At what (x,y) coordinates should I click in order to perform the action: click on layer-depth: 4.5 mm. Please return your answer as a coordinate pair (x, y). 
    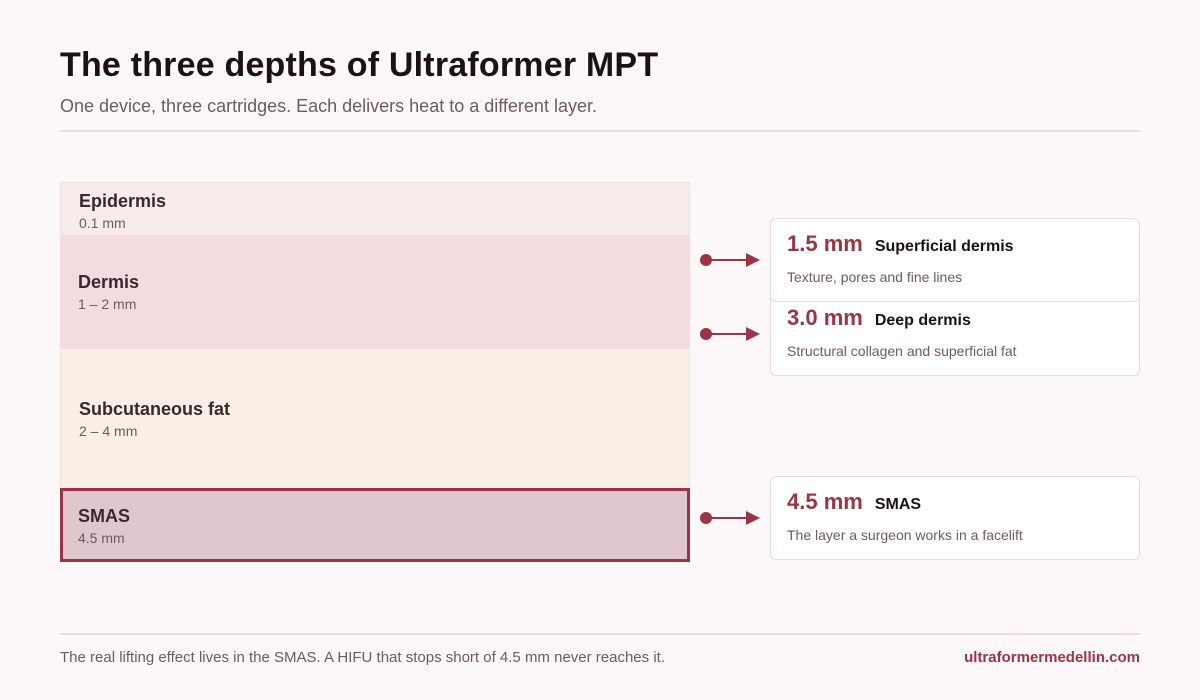
    Looking at the image, I should click on (101, 538).